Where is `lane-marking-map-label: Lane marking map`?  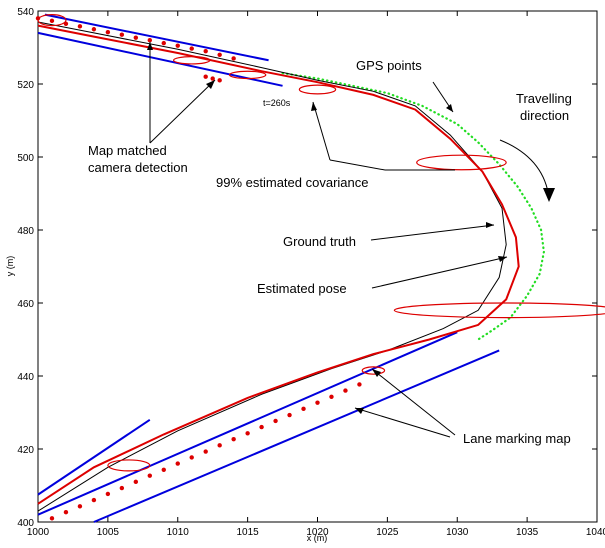 lane-marking-map-label: Lane marking map is located at coordinates (517, 438).